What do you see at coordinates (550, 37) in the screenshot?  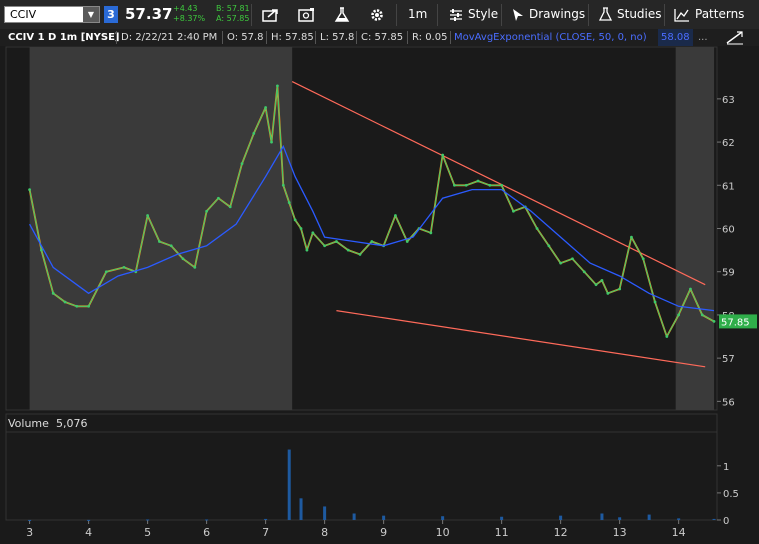 I see `study-label: MovAvgExponential (CLOSE, 50, 0, no)` at bounding box center [550, 37].